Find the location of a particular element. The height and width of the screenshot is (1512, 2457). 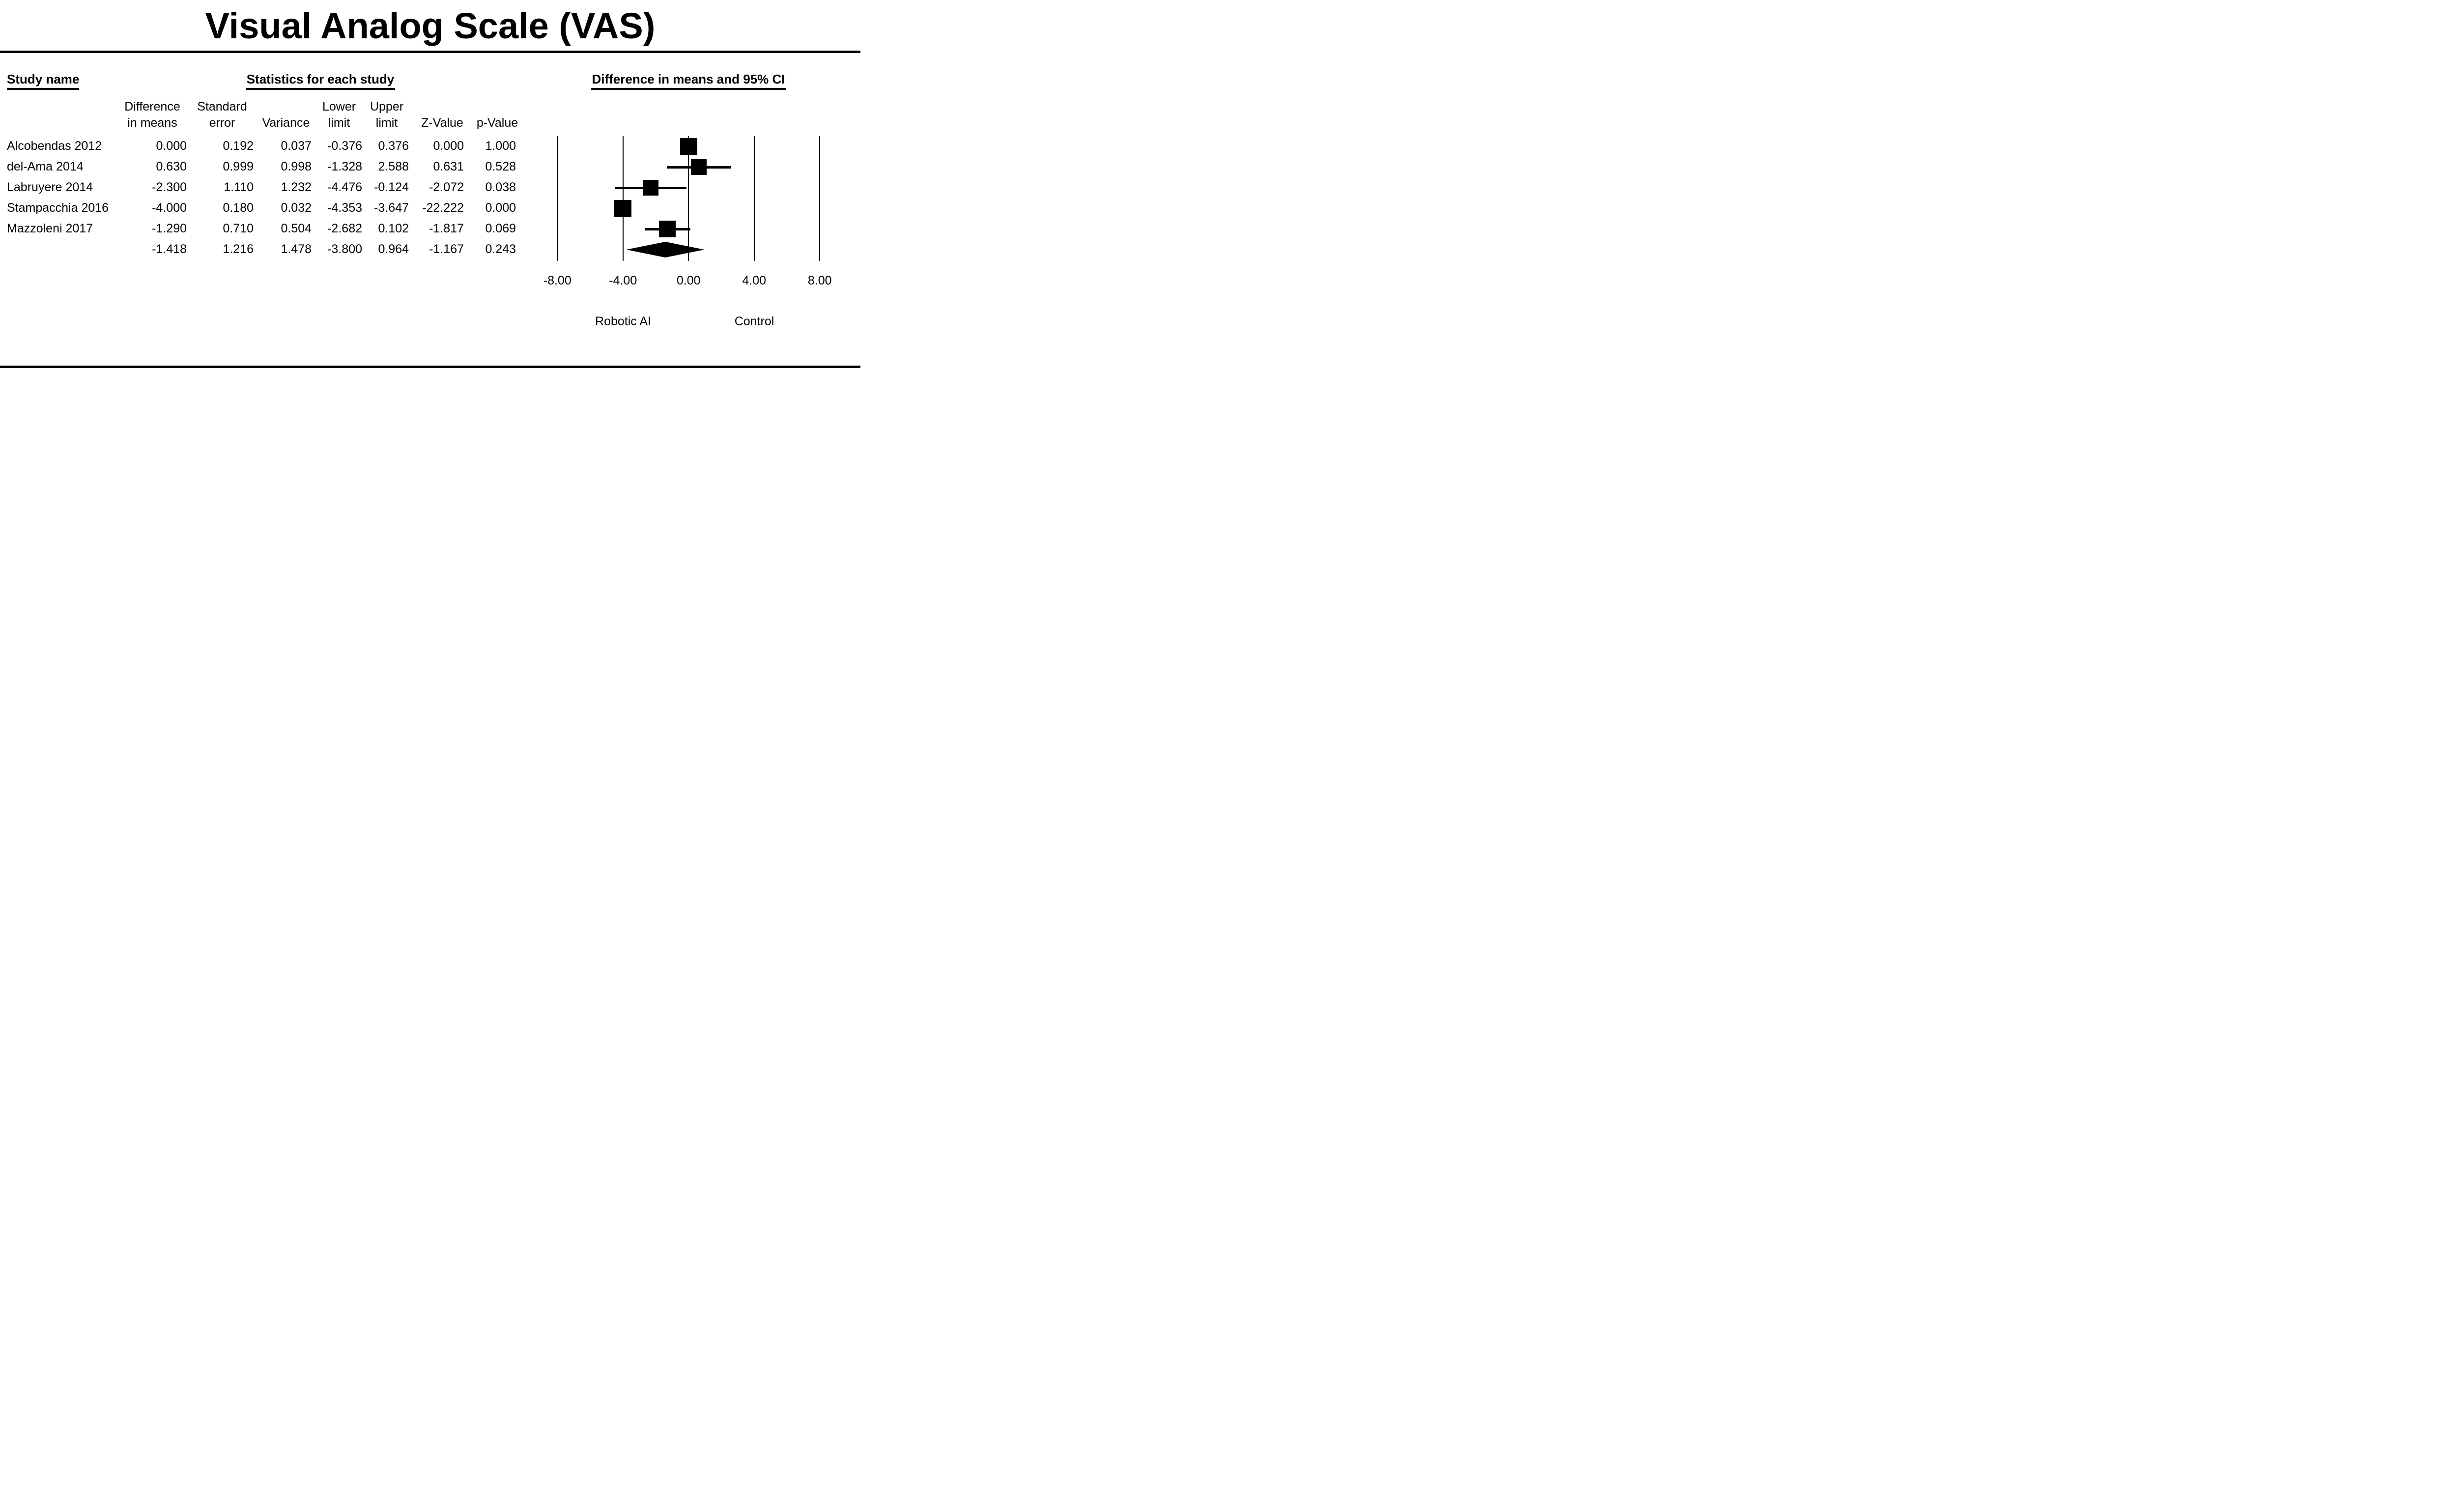

cell-z: -2.072 is located at coordinates (447, 187).